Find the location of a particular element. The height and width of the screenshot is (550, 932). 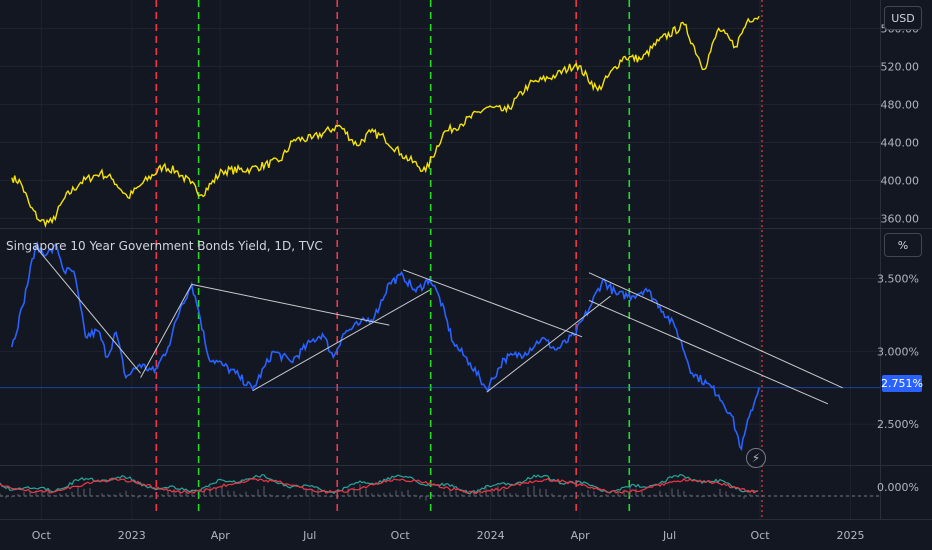

yield-scale: 3.500% 3.000% 2.500% is located at coordinates (898, 352).